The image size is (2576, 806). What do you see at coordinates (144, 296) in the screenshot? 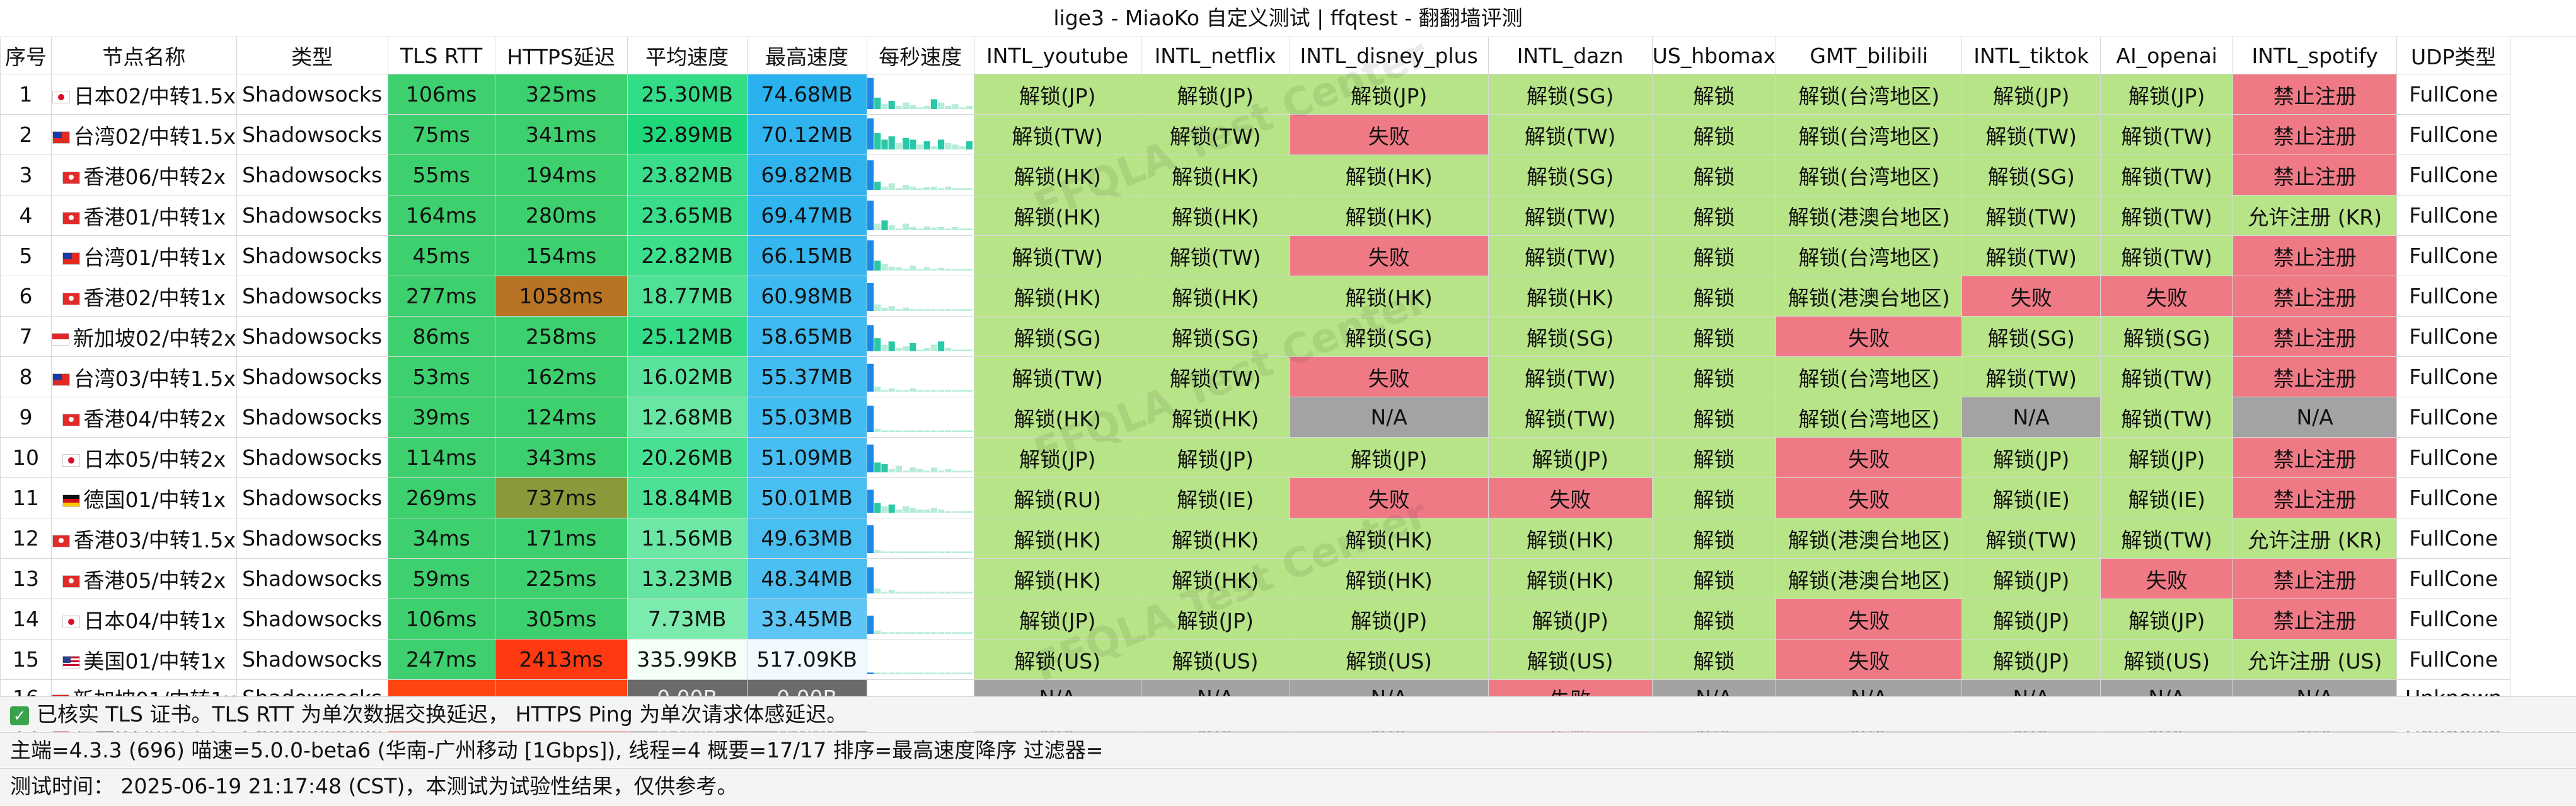
I see `cell-node-name: 香港02/中转1x` at bounding box center [144, 296].